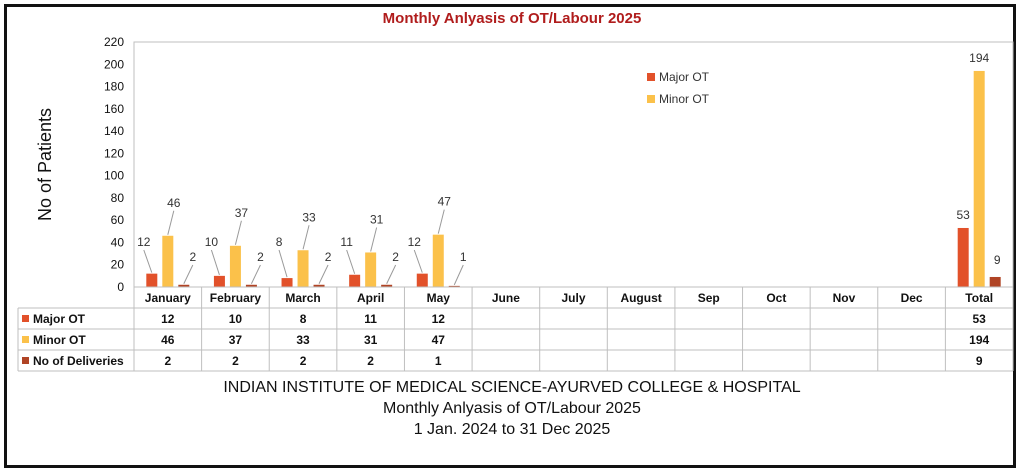 This screenshot has height=475, width=1024. What do you see at coordinates (912, 298) in the screenshot?
I see `x-tick-label: Dec` at bounding box center [912, 298].